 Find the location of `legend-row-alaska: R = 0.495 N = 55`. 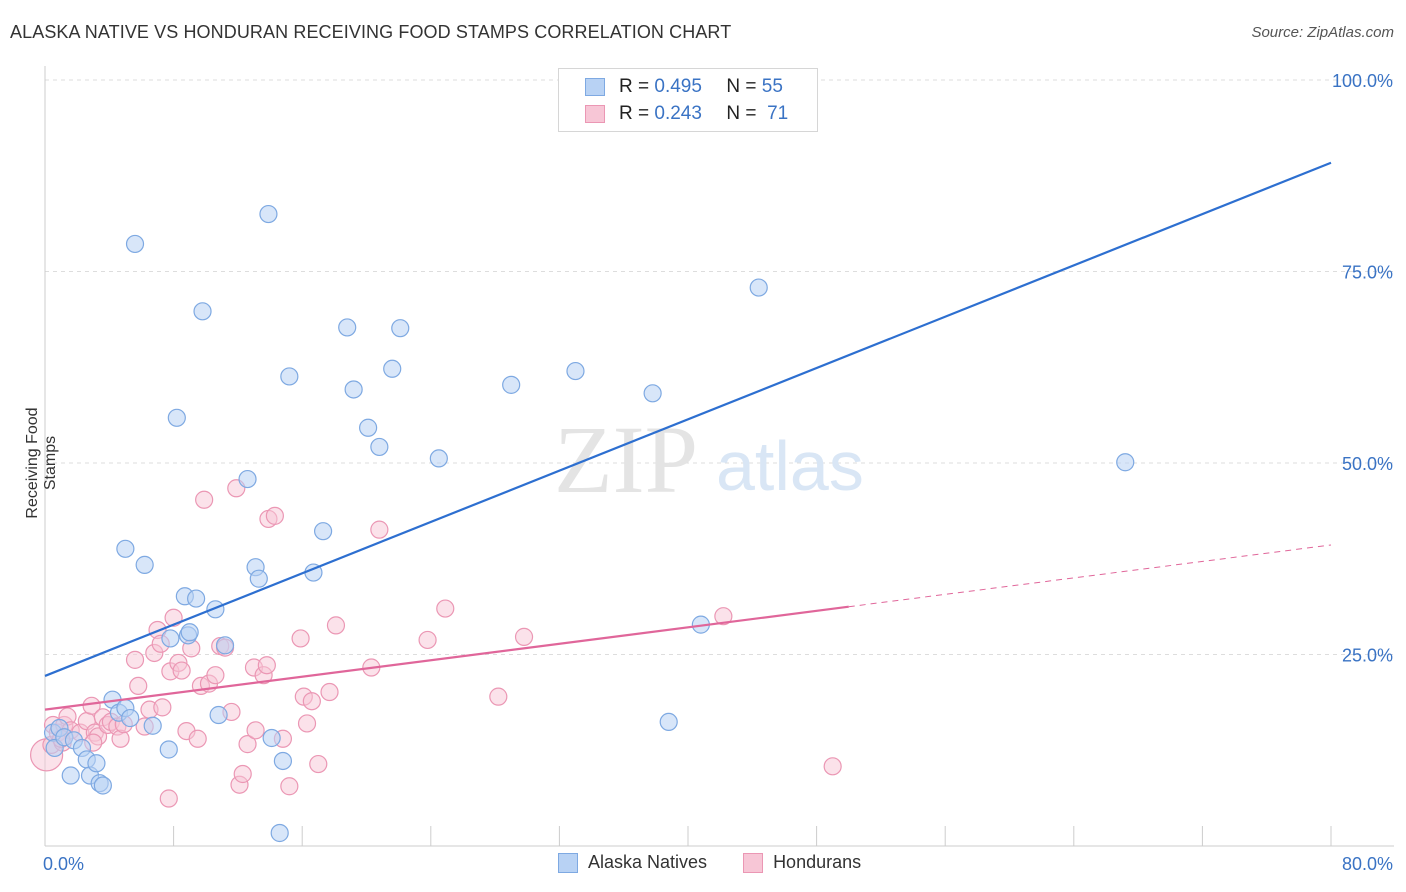

legend-row-alaska: R = 0.495 N = 55 is located at coordinates (684, 87).